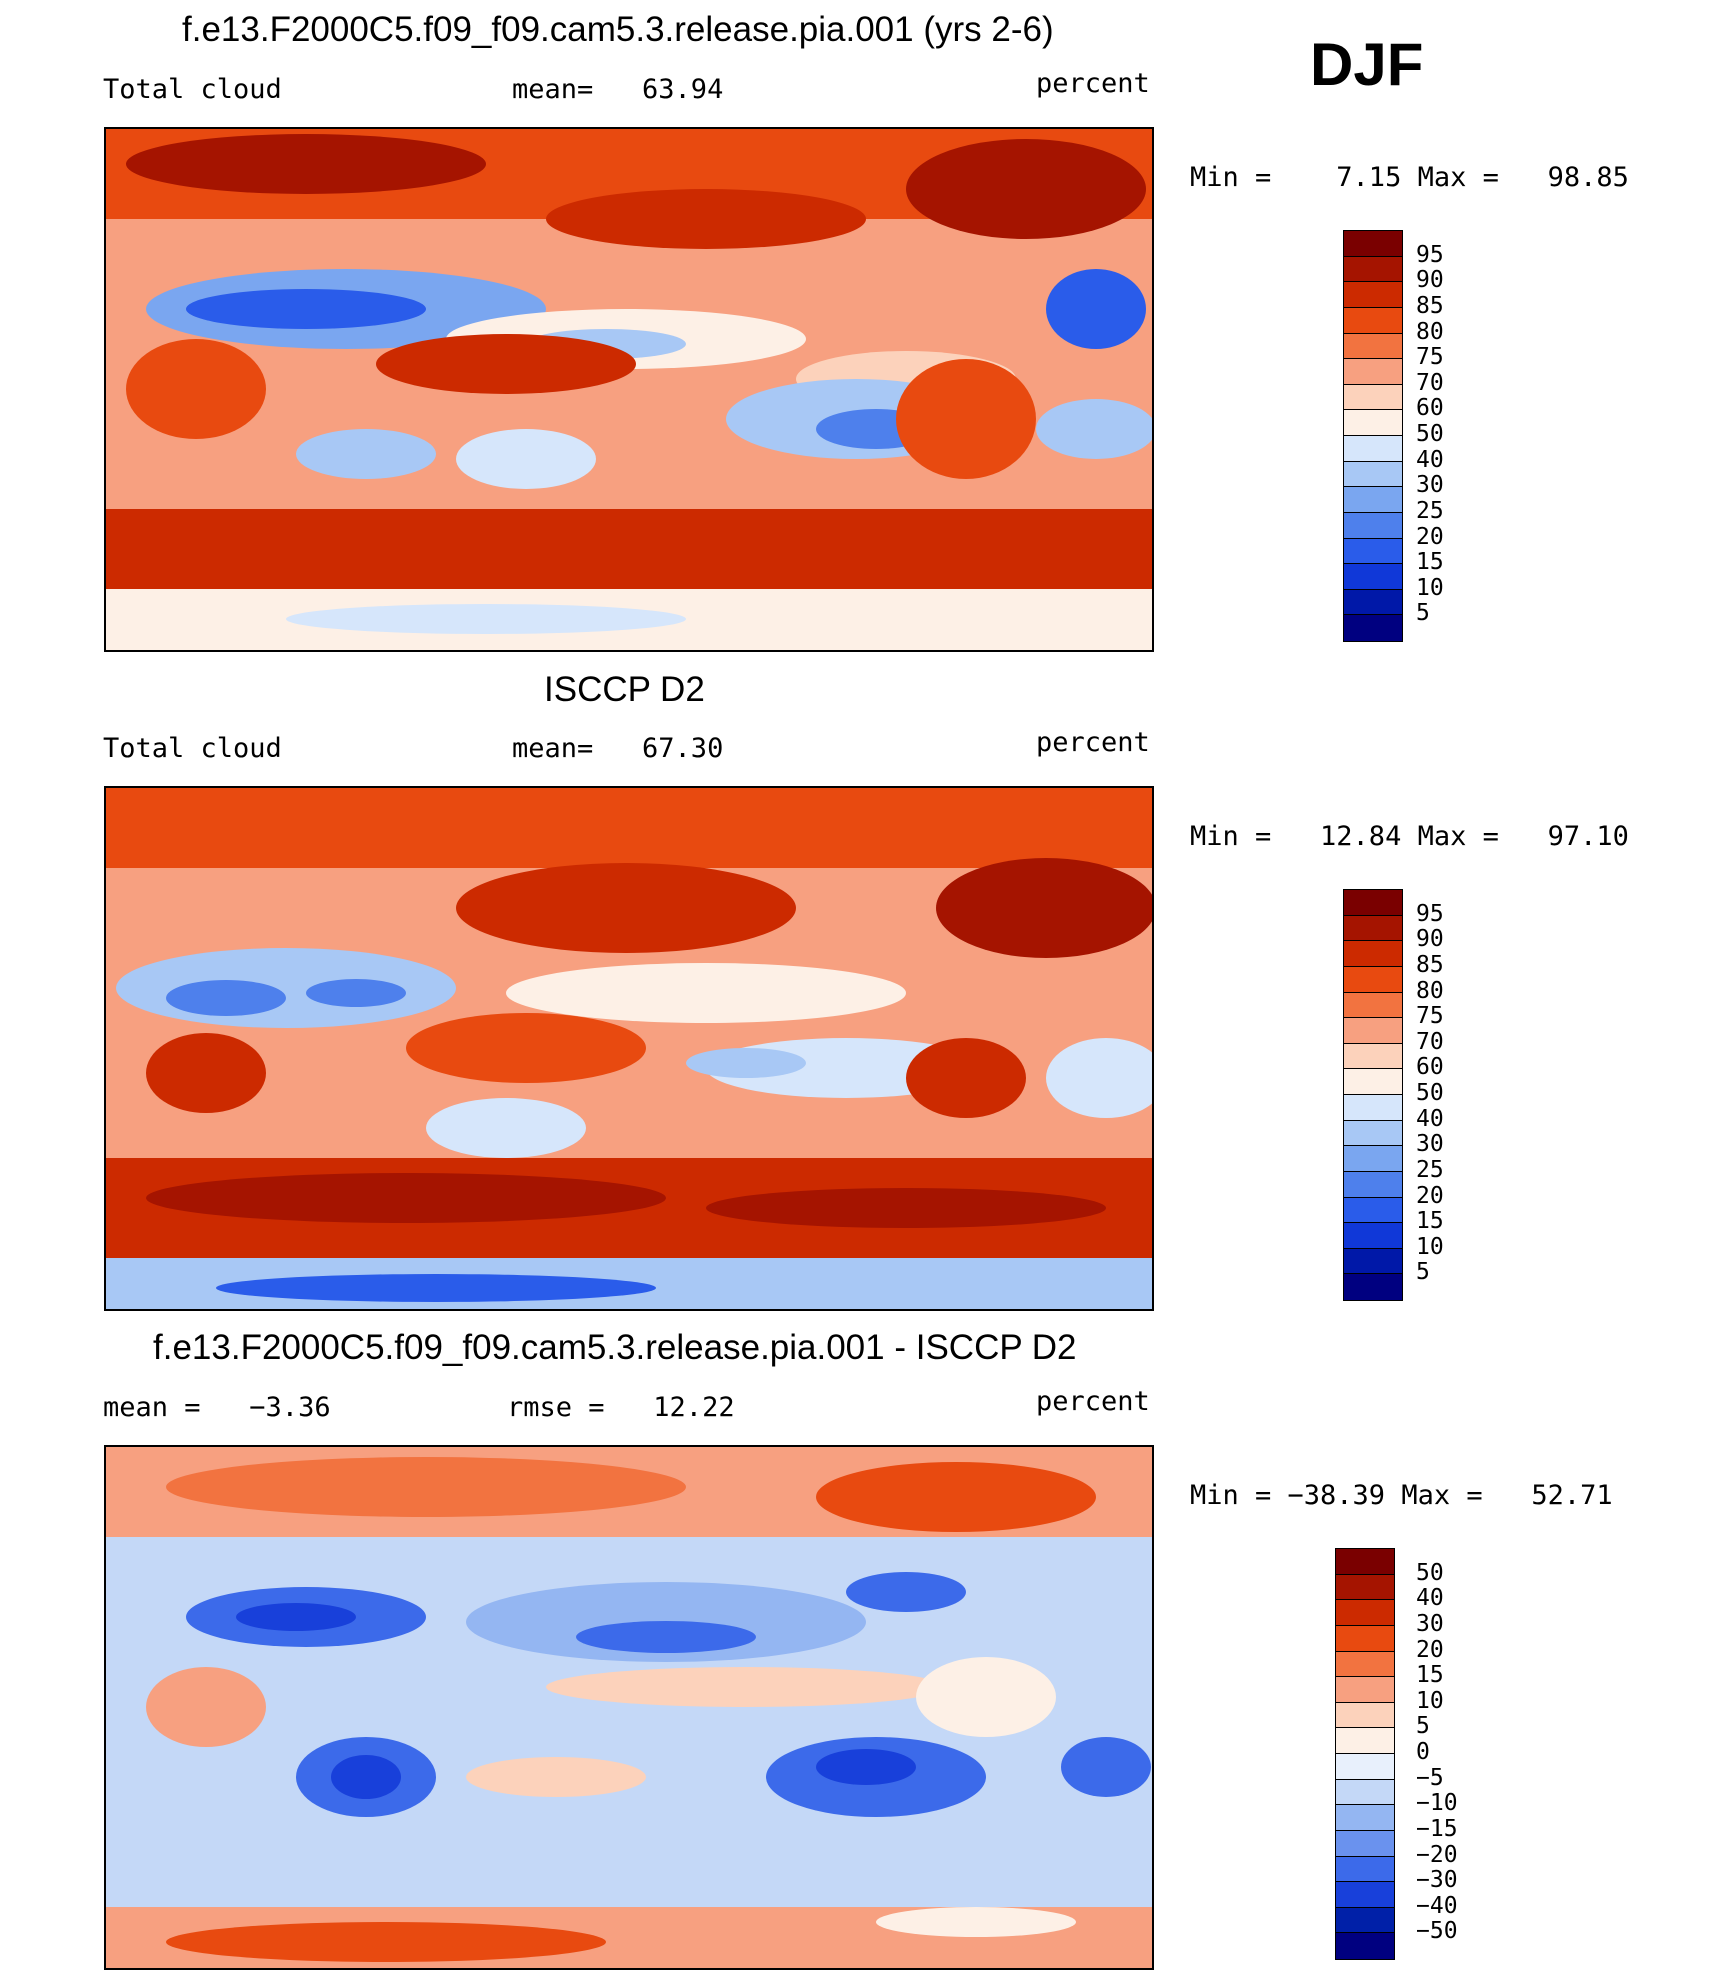 This screenshot has height=1970, width=1710. I want to click on colorbar-tick-label: −5, so click(1430, 1777).